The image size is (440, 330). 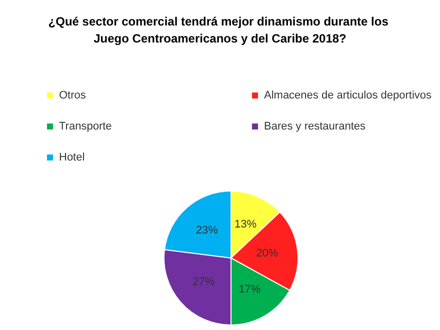 What do you see at coordinates (72, 96) in the screenshot?
I see `legend-label: Otros` at bounding box center [72, 96].